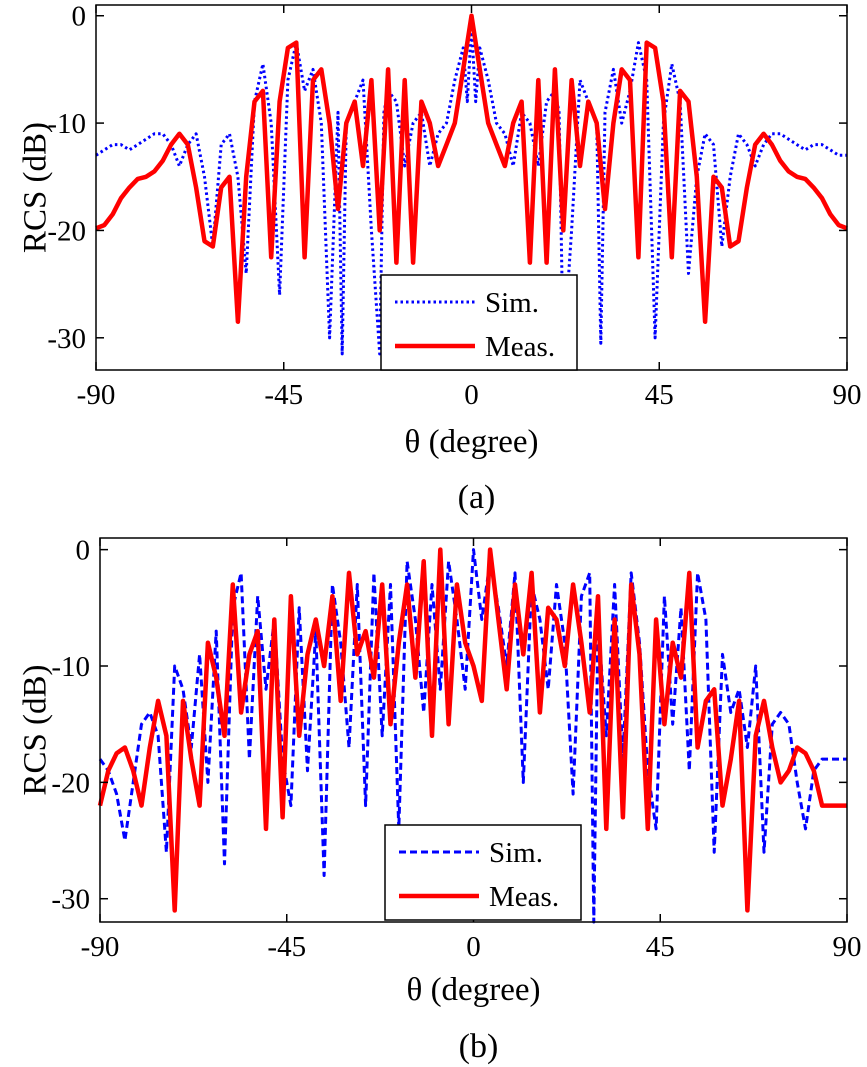 This screenshot has width=867, height=1067. I want to click on y-axis-label-a: RCS (dB), so click(36, 187).